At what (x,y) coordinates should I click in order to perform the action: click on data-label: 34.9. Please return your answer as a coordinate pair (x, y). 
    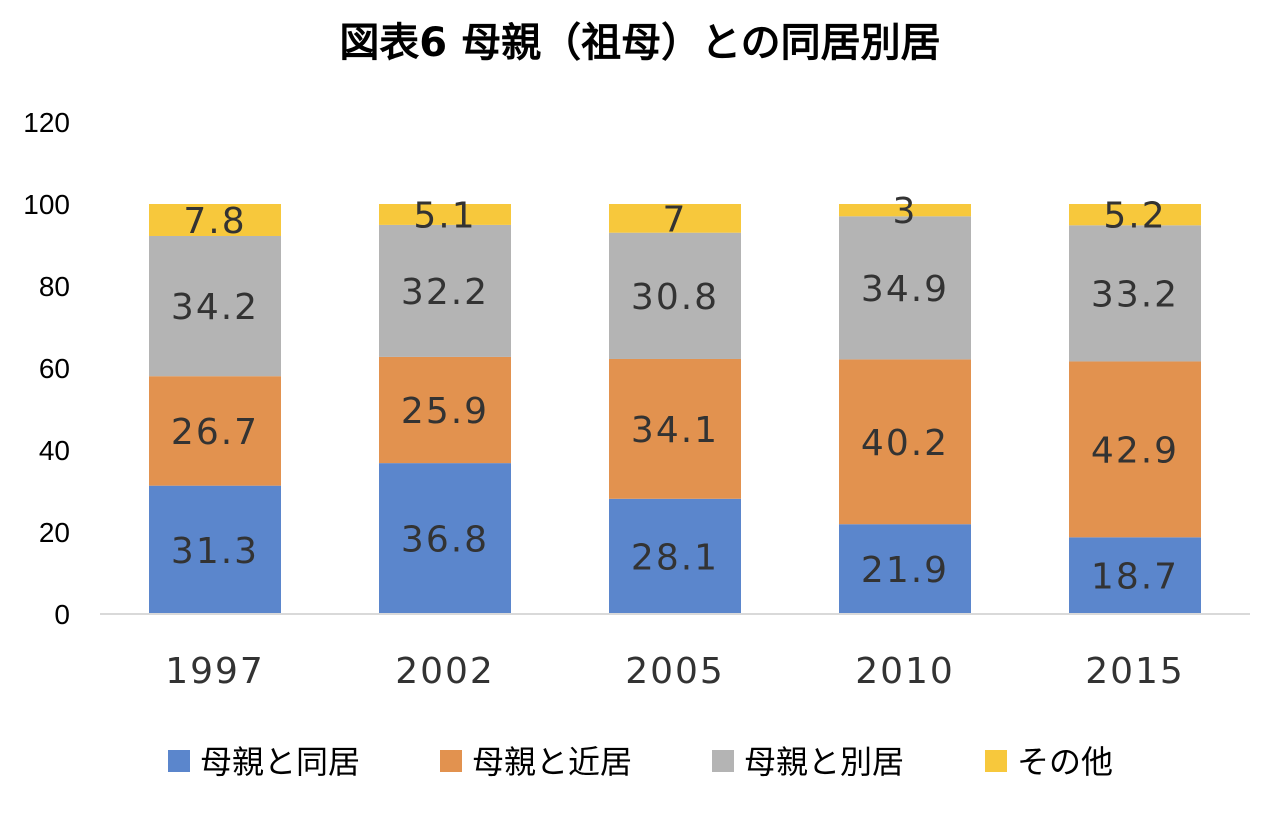
    Looking at the image, I should click on (905, 289).